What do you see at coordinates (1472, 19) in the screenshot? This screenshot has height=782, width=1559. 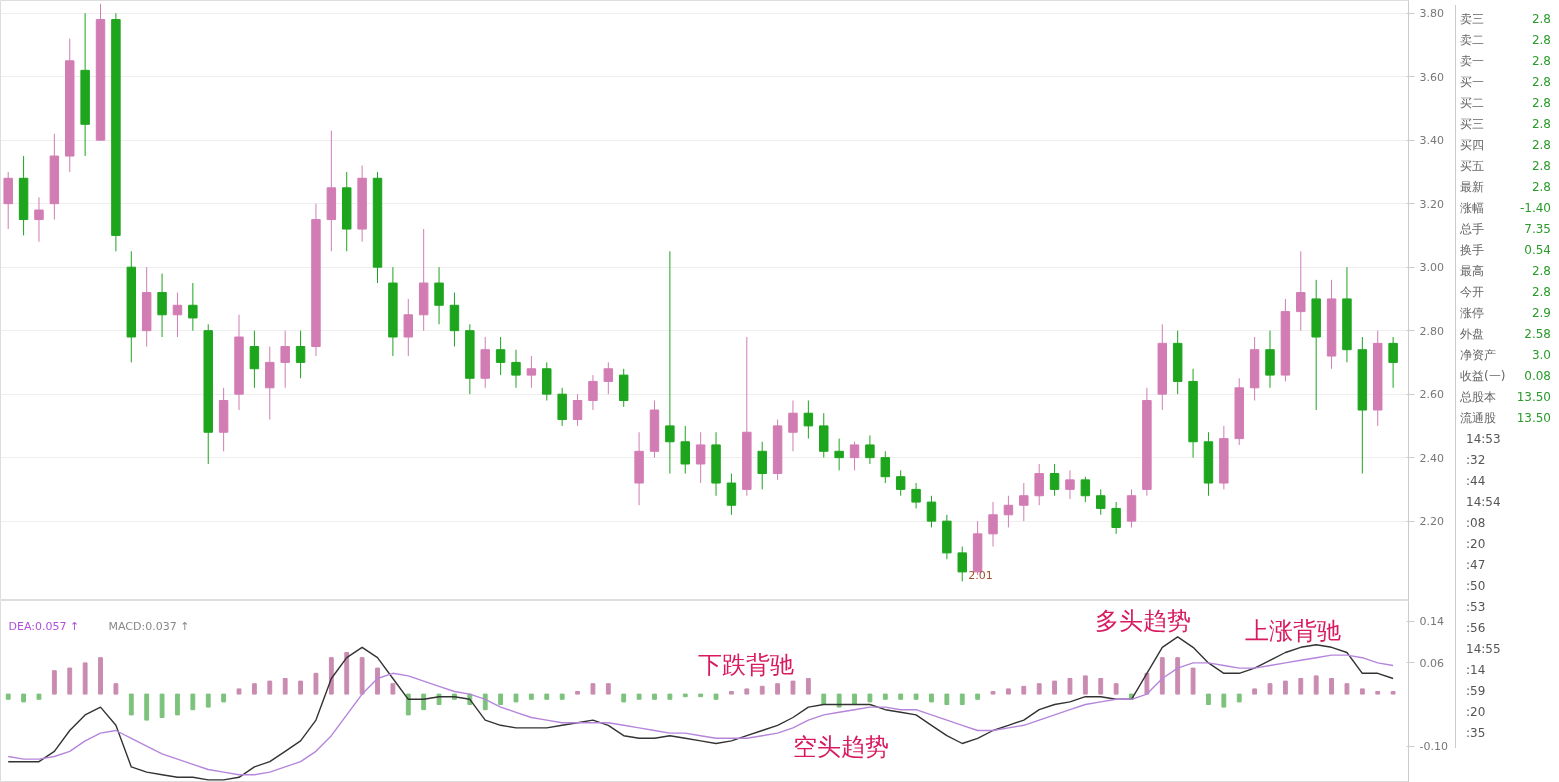 I see `category-label: 卖三` at bounding box center [1472, 19].